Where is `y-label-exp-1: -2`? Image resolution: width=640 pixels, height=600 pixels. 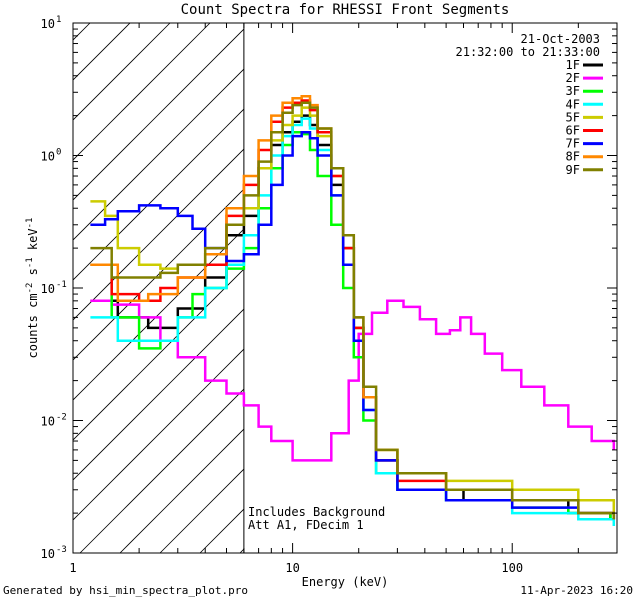
y-label-exp-1: -2 is located at coordinates (30, 288).